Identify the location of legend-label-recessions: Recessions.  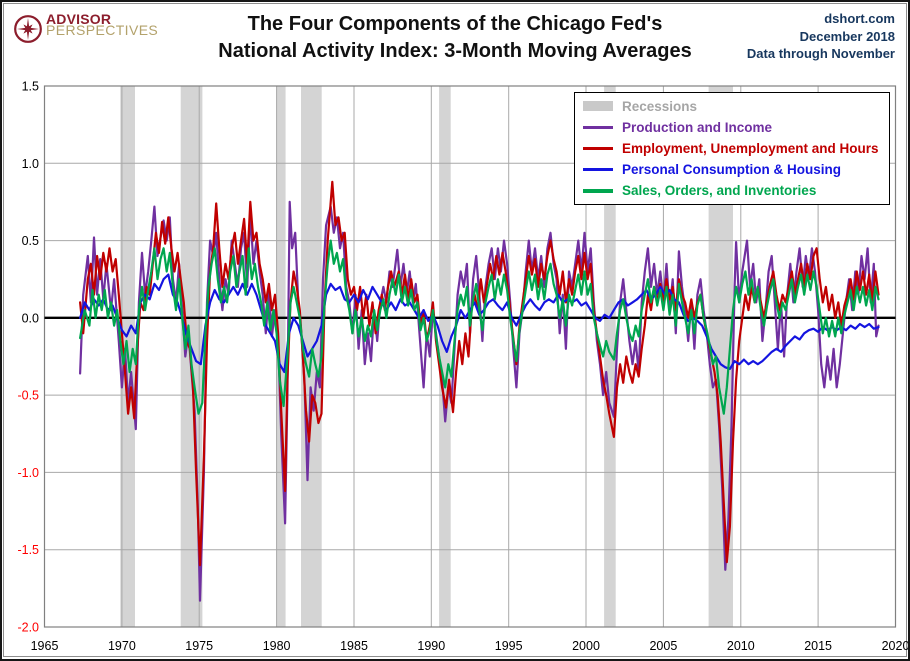
(660, 106).